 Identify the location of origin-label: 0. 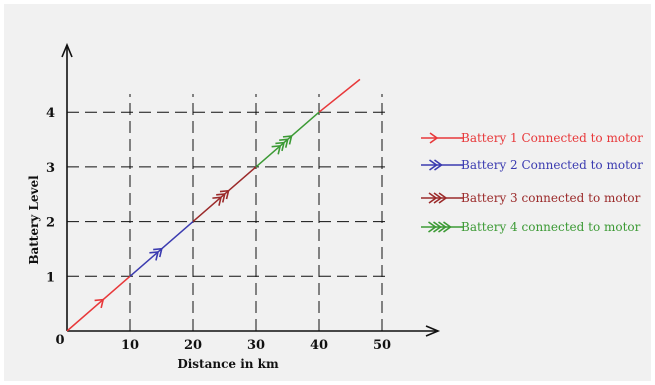
(59, 340).